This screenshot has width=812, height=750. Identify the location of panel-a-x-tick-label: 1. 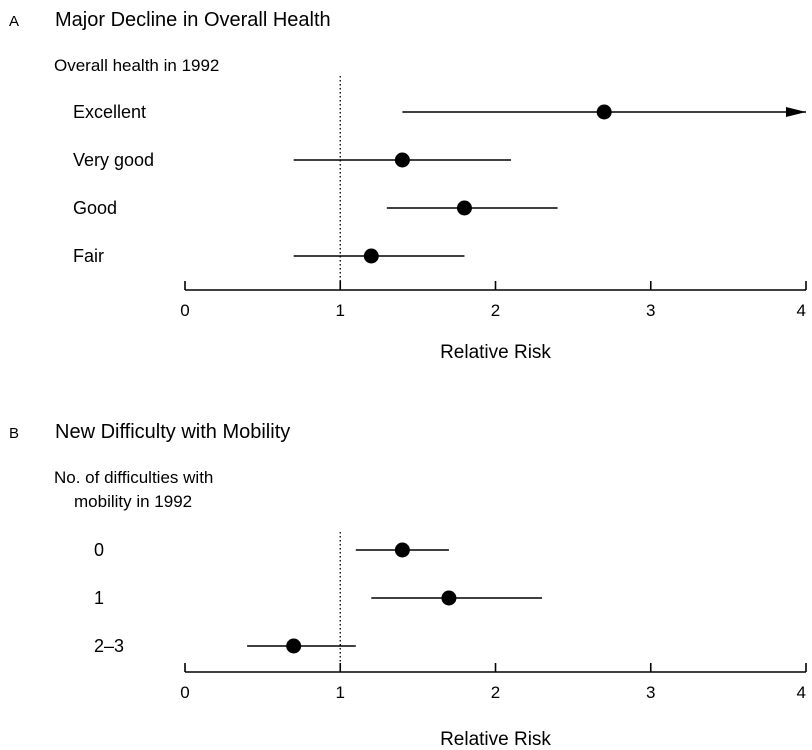
(340, 310).